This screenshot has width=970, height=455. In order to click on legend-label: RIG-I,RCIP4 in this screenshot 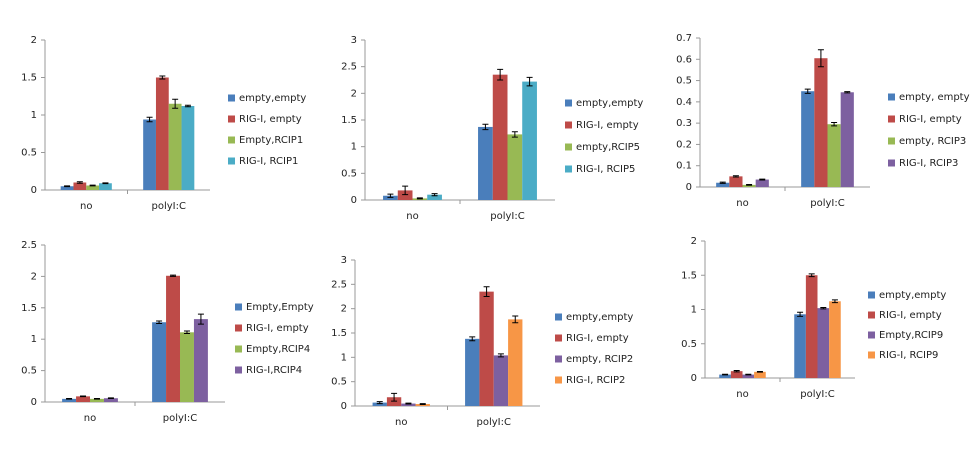, I will do `click(274, 370)`.